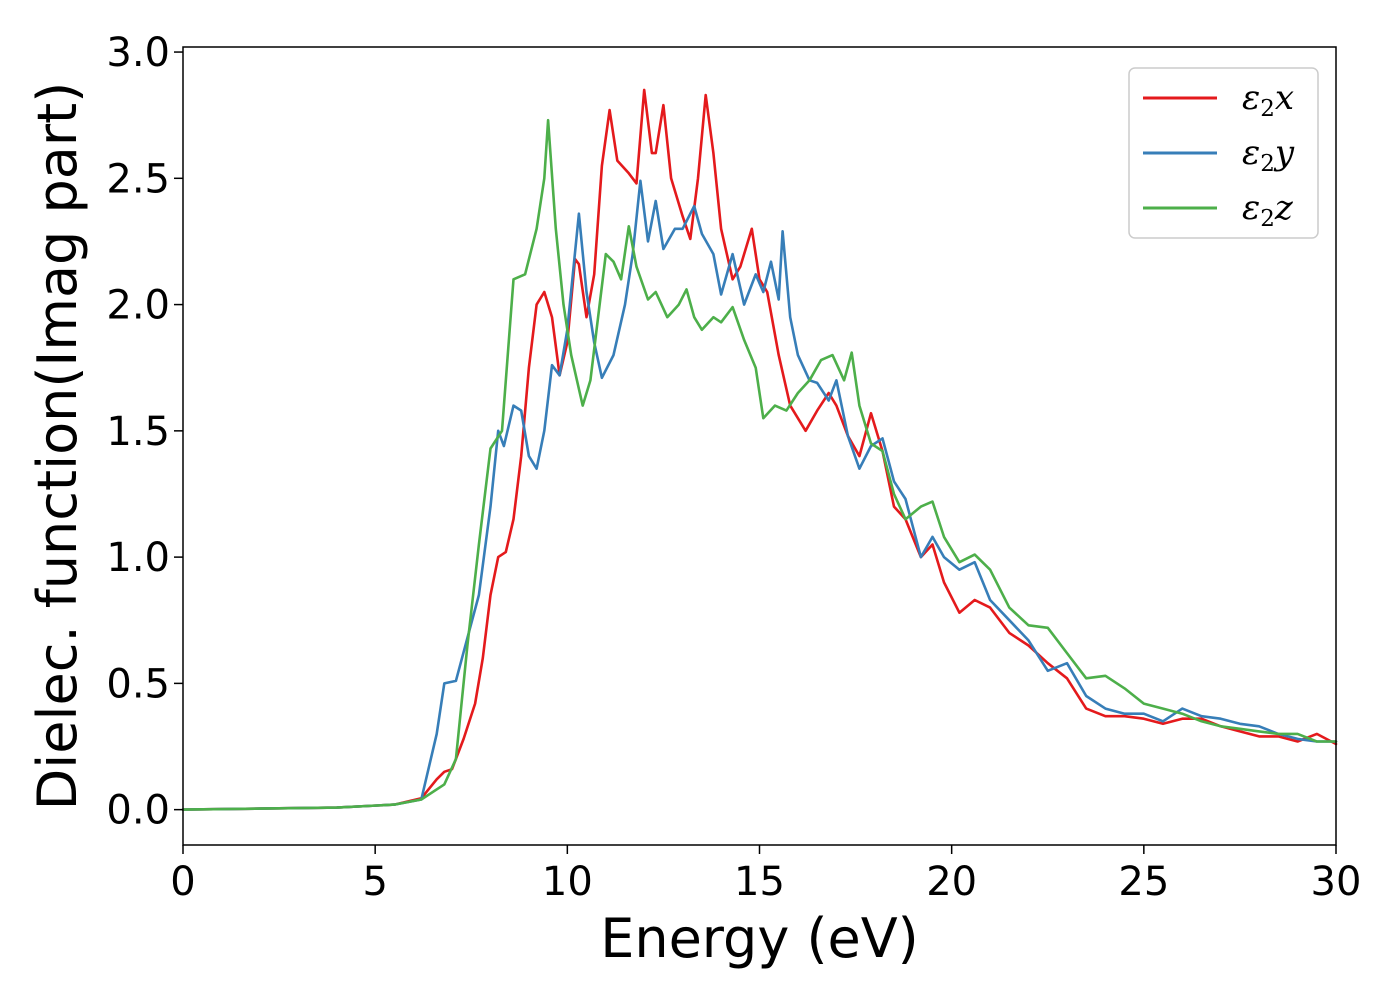  Describe the element at coordinates (57, 446) in the screenshot. I see `y-axis-label: Dielec. function(Imag part)` at that location.